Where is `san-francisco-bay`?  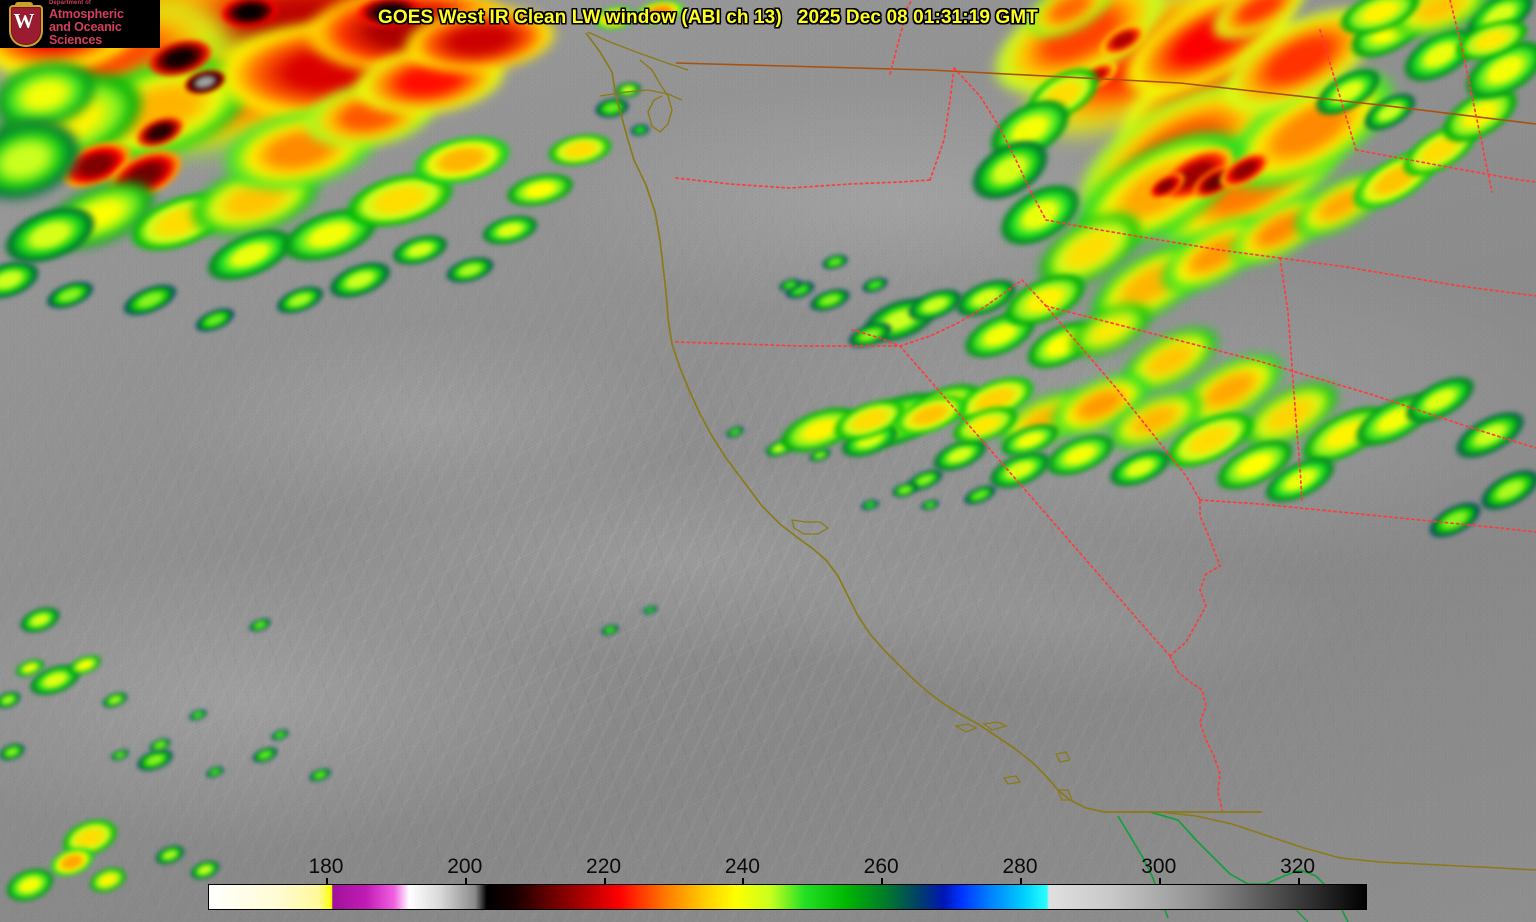 san-francisco-bay is located at coordinates (810, 527).